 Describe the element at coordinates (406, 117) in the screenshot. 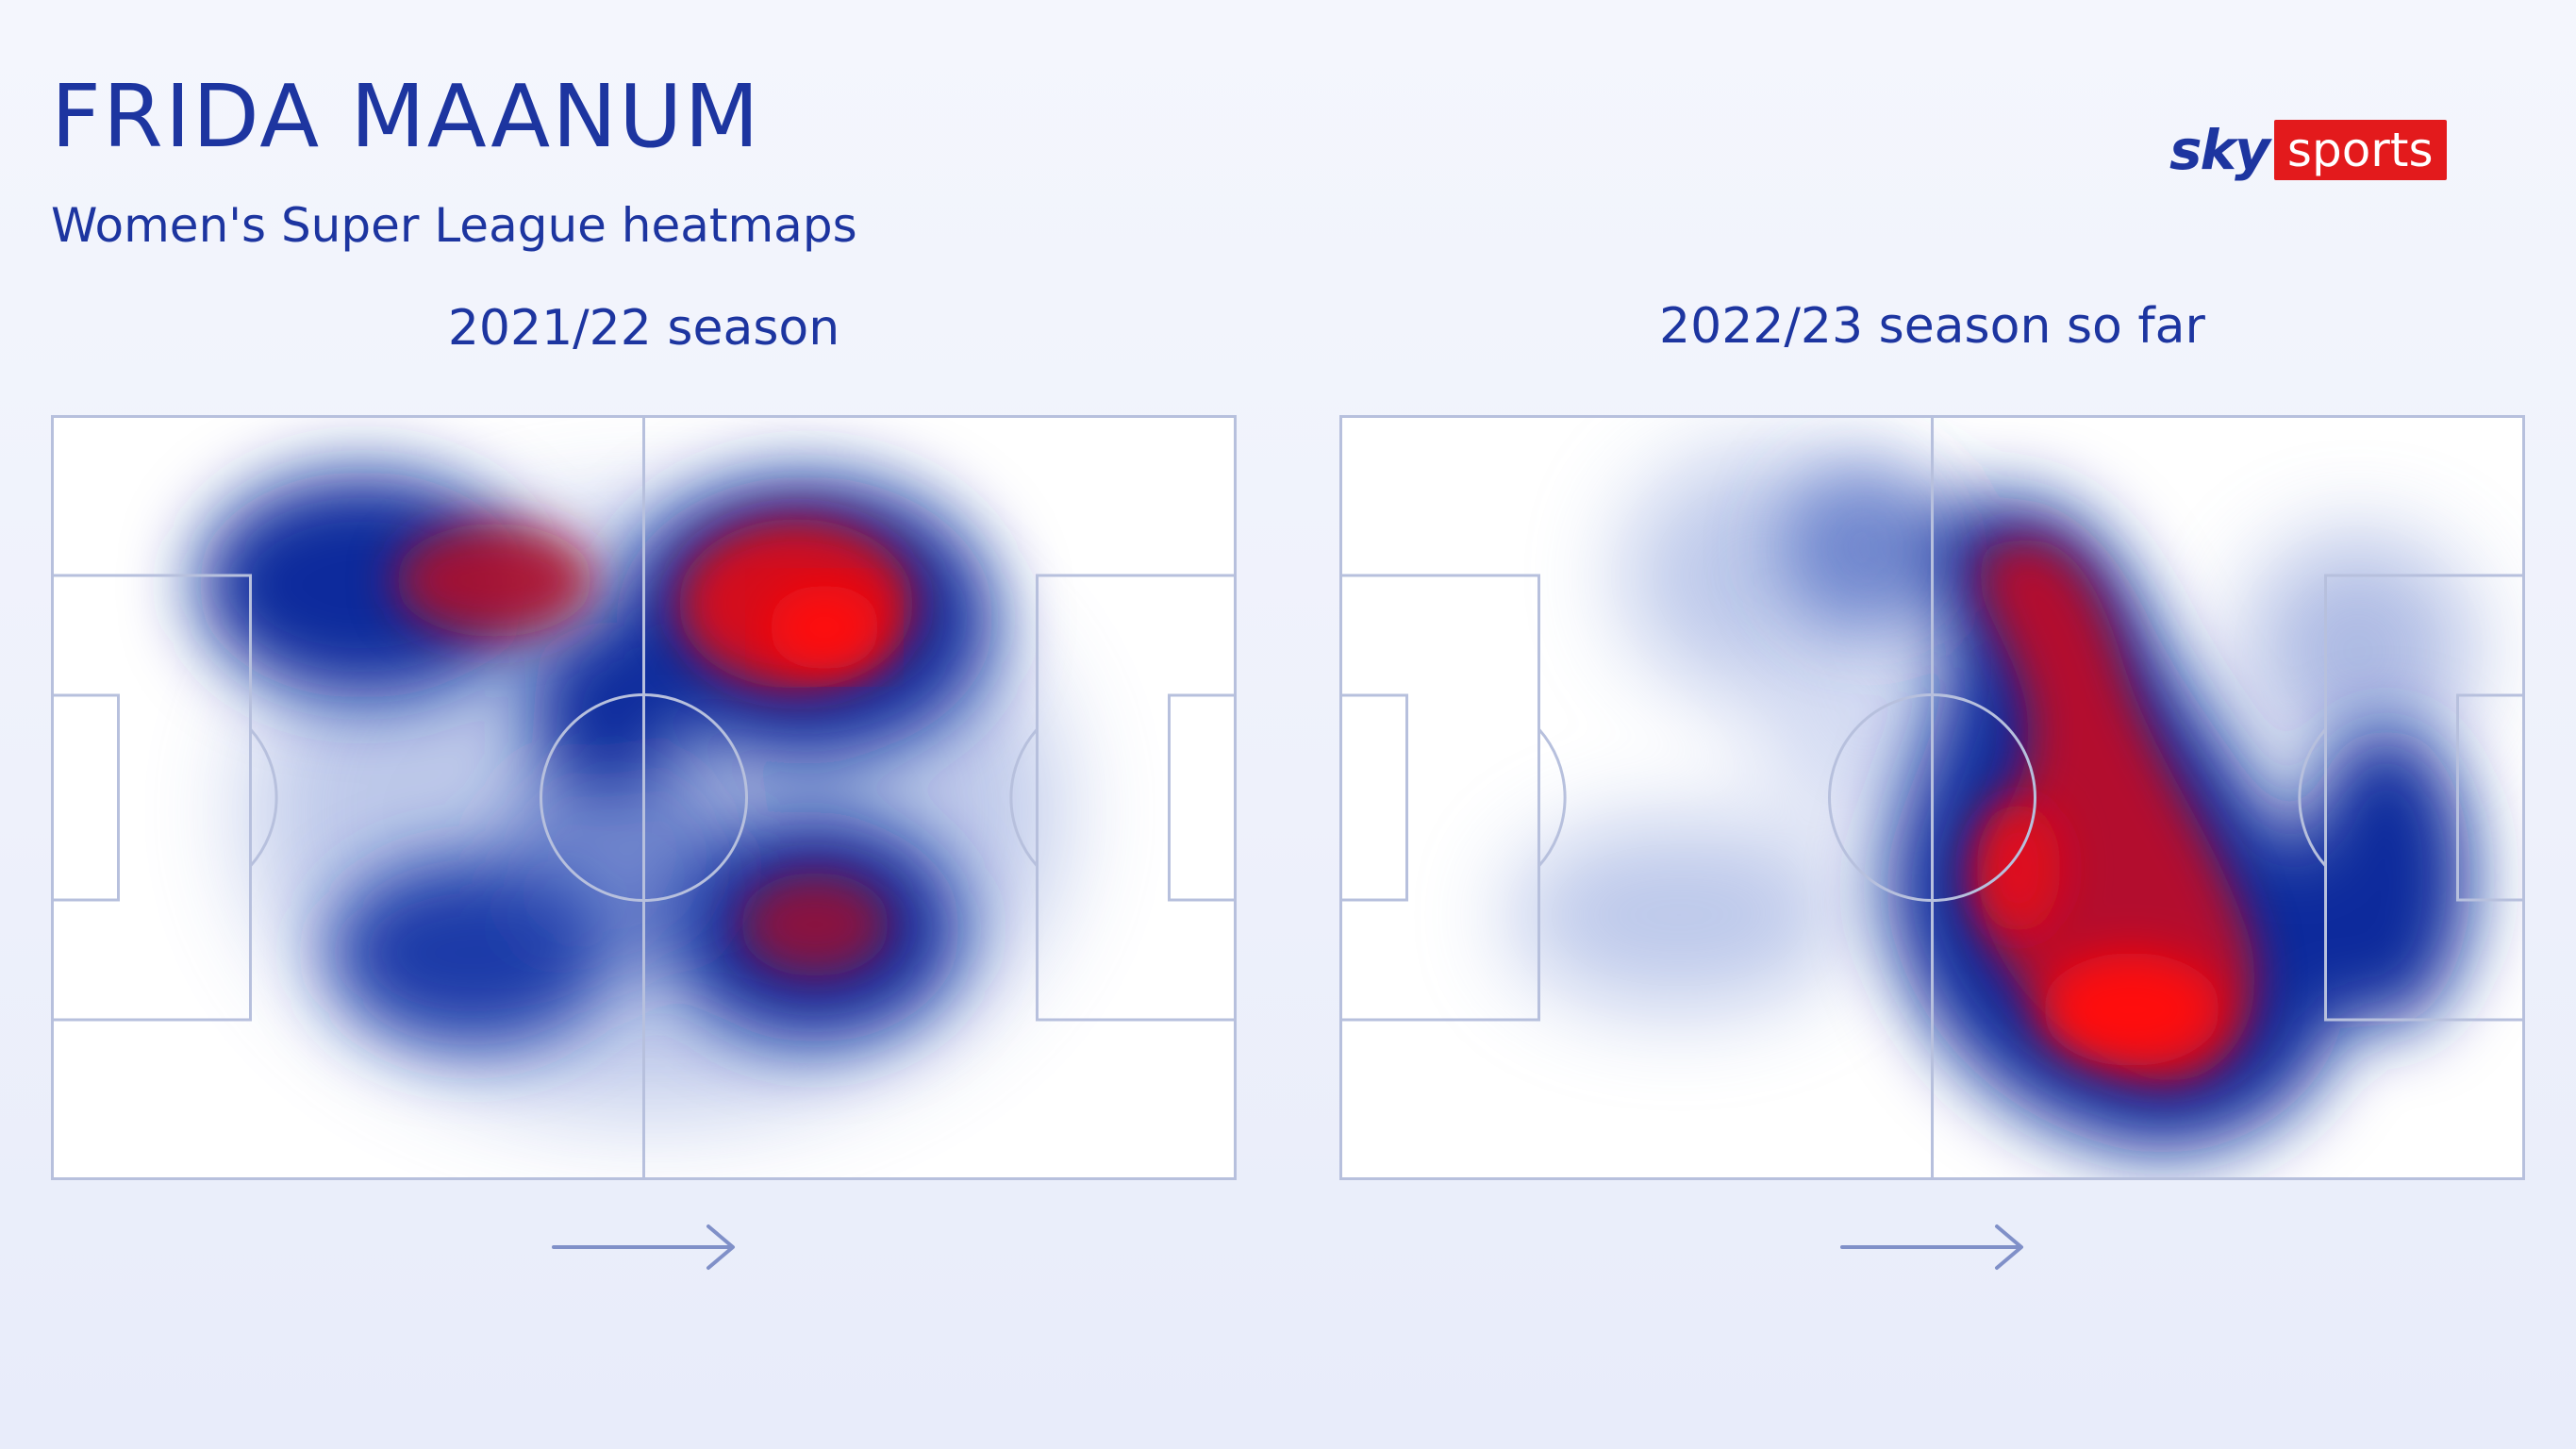

I see `page-title: FRIDA MAANUM` at that location.